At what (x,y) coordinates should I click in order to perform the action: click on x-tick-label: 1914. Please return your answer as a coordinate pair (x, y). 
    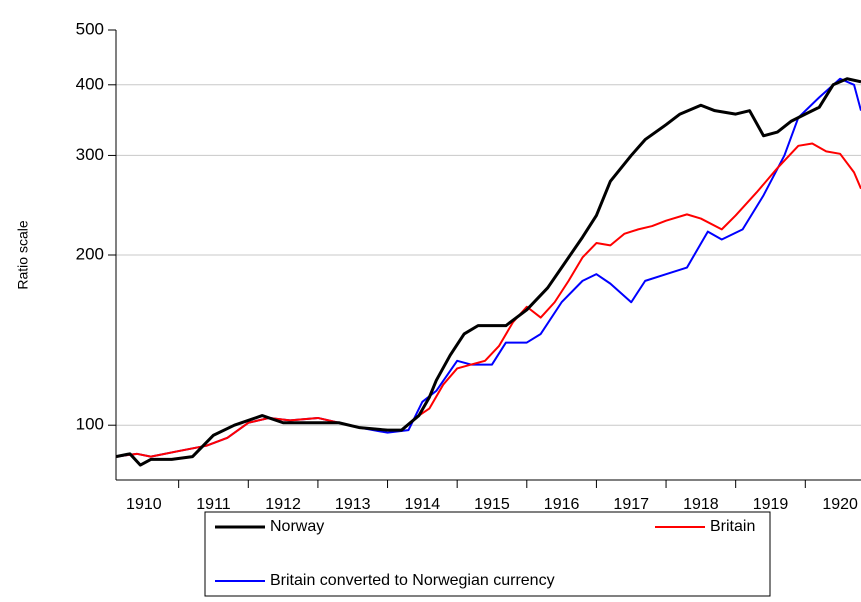
    Looking at the image, I should click on (423, 504).